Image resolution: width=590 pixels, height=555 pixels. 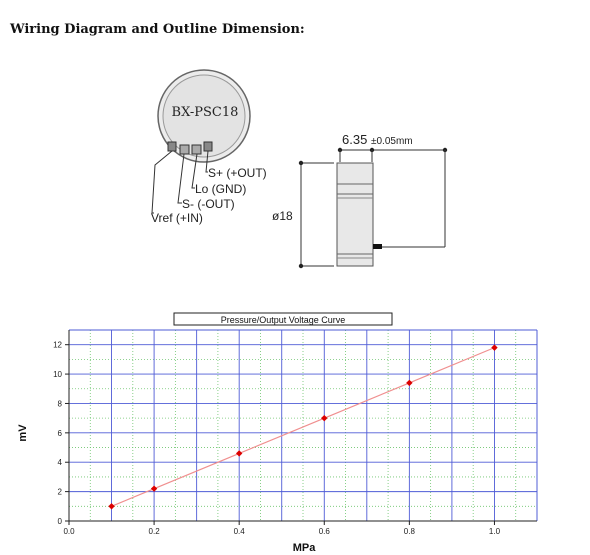 I want to click on y-tick-label: 10, so click(x=57, y=374).